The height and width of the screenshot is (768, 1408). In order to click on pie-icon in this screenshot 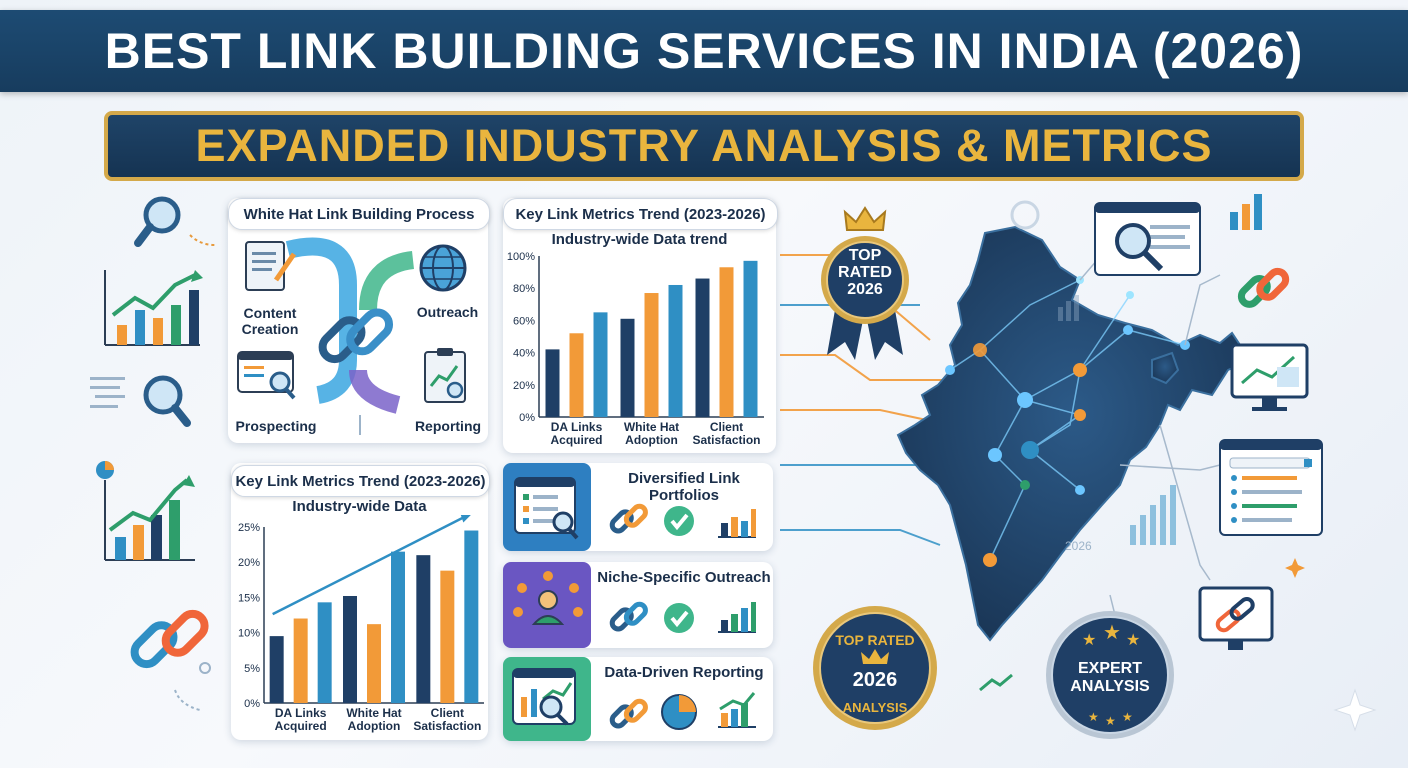, I will do `click(679, 712)`.